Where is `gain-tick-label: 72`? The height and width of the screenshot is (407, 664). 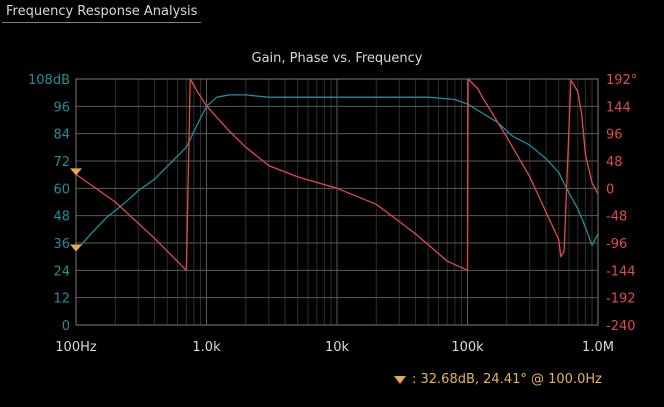 gain-tick-label: 72 is located at coordinates (61, 162).